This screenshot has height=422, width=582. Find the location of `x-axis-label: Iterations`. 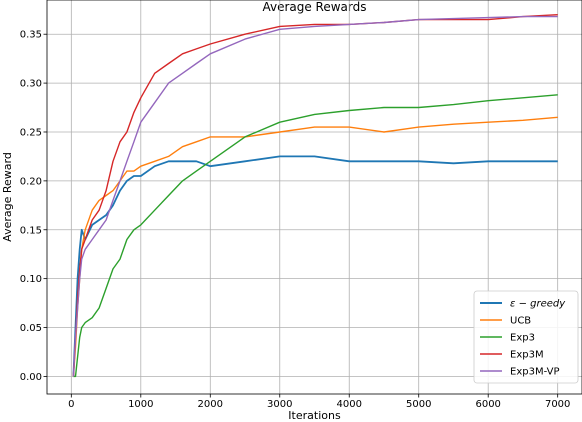

x-axis-label: Iterations is located at coordinates (314, 415).